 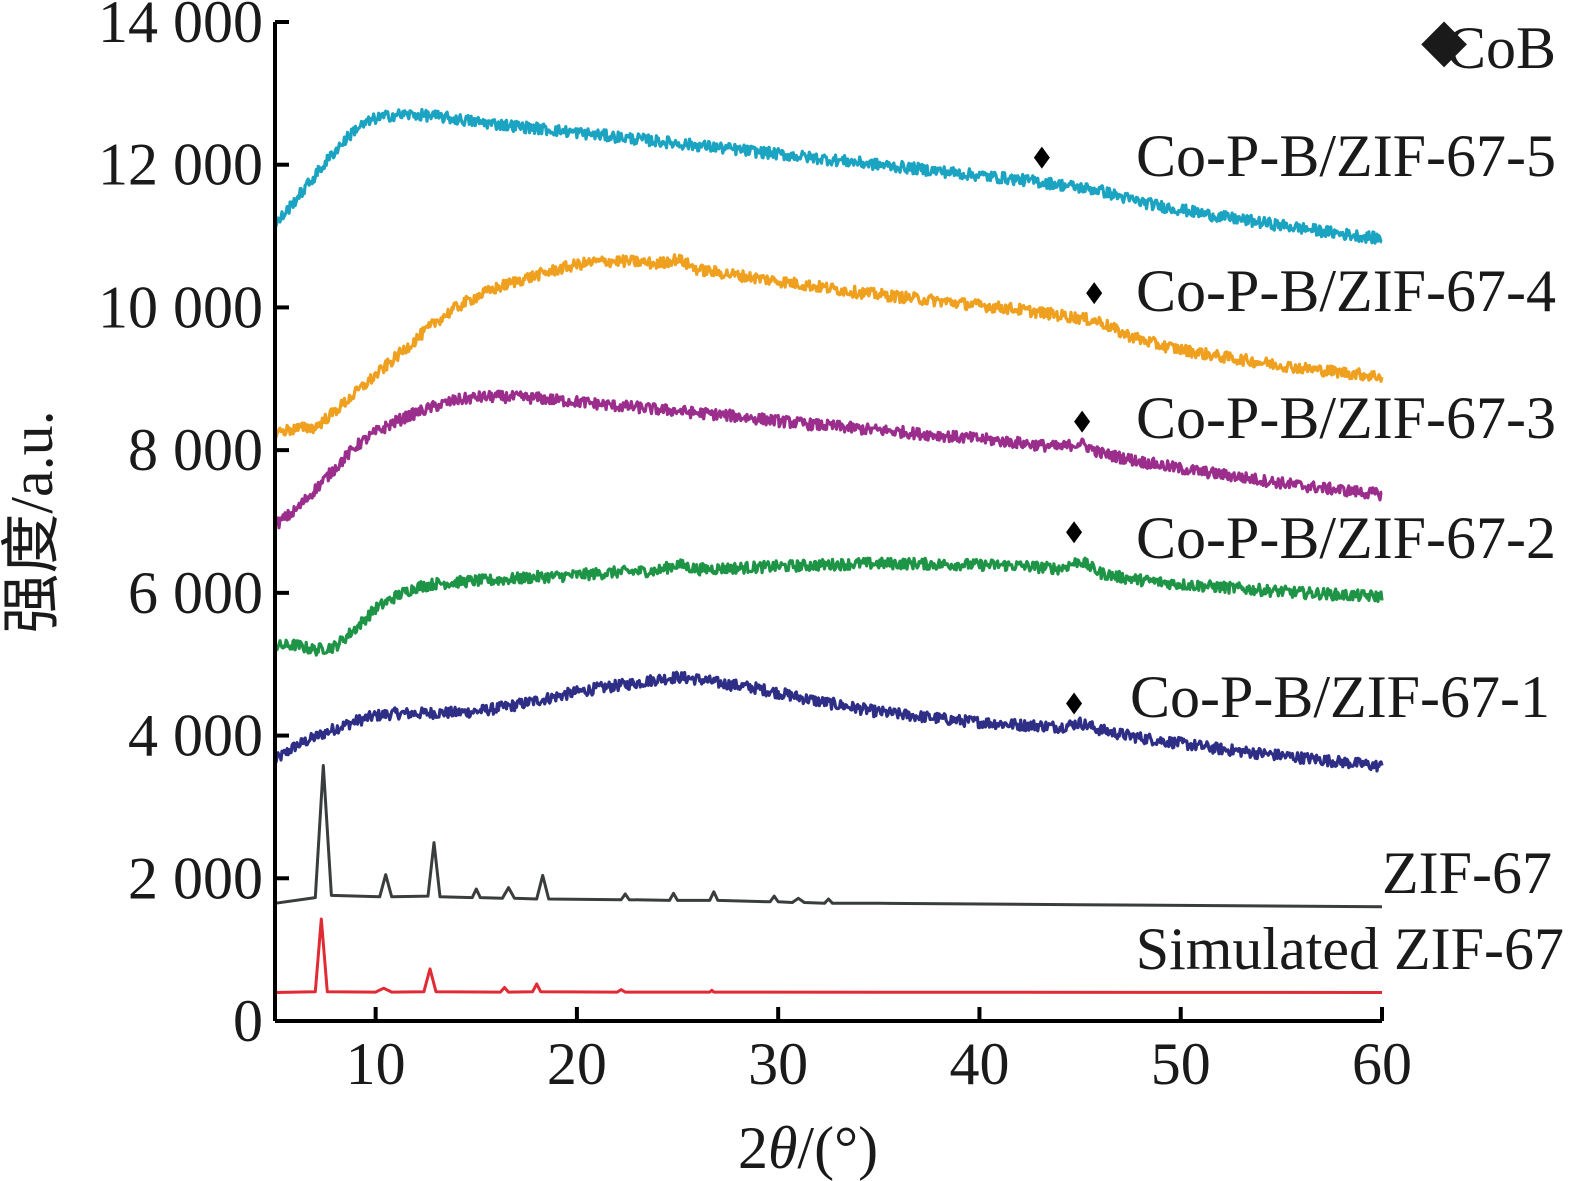 I want to click on y-tick-label: 2 000, so click(x=195, y=878).